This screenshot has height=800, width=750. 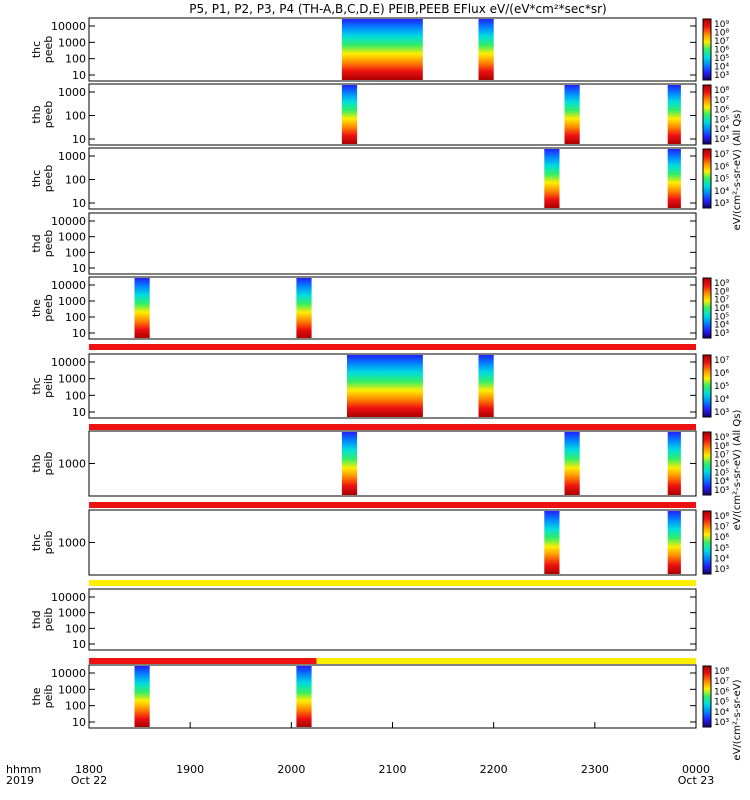 I want to click on x-tick-label: 0000, so click(x=696, y=769).